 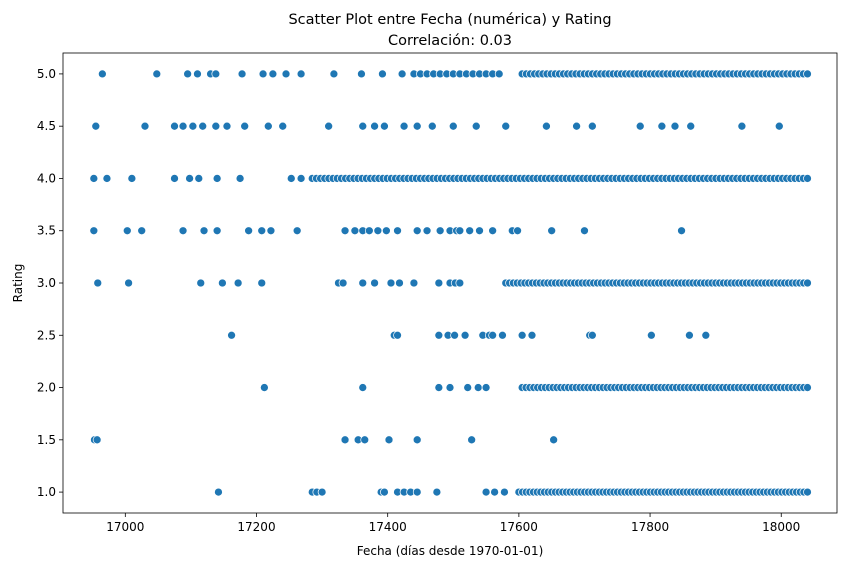 What do you see at coordinates (46, 283) in the screenshot?
I see `y-tick-label: 3.0` at bounding box center [46, 283].